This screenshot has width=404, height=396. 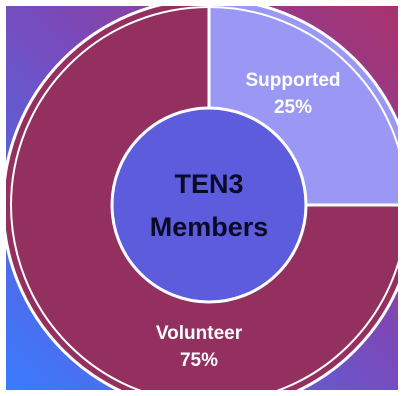 I want to click on slice-label-volunteer: Volunteer, so click(x=199, y=333).